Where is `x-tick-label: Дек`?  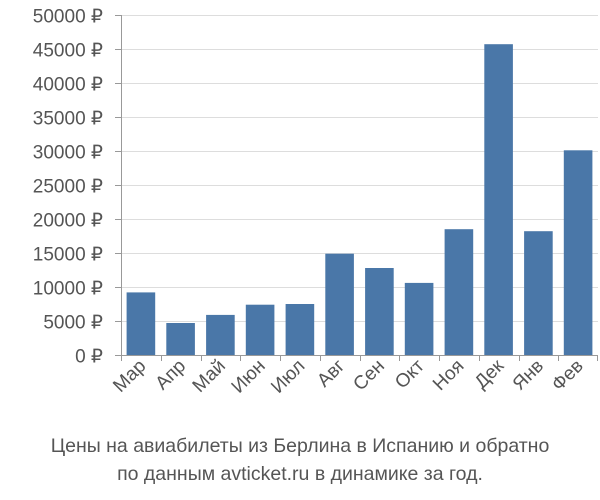
x-tick-label: Дек is located at coordinates (490, 374).